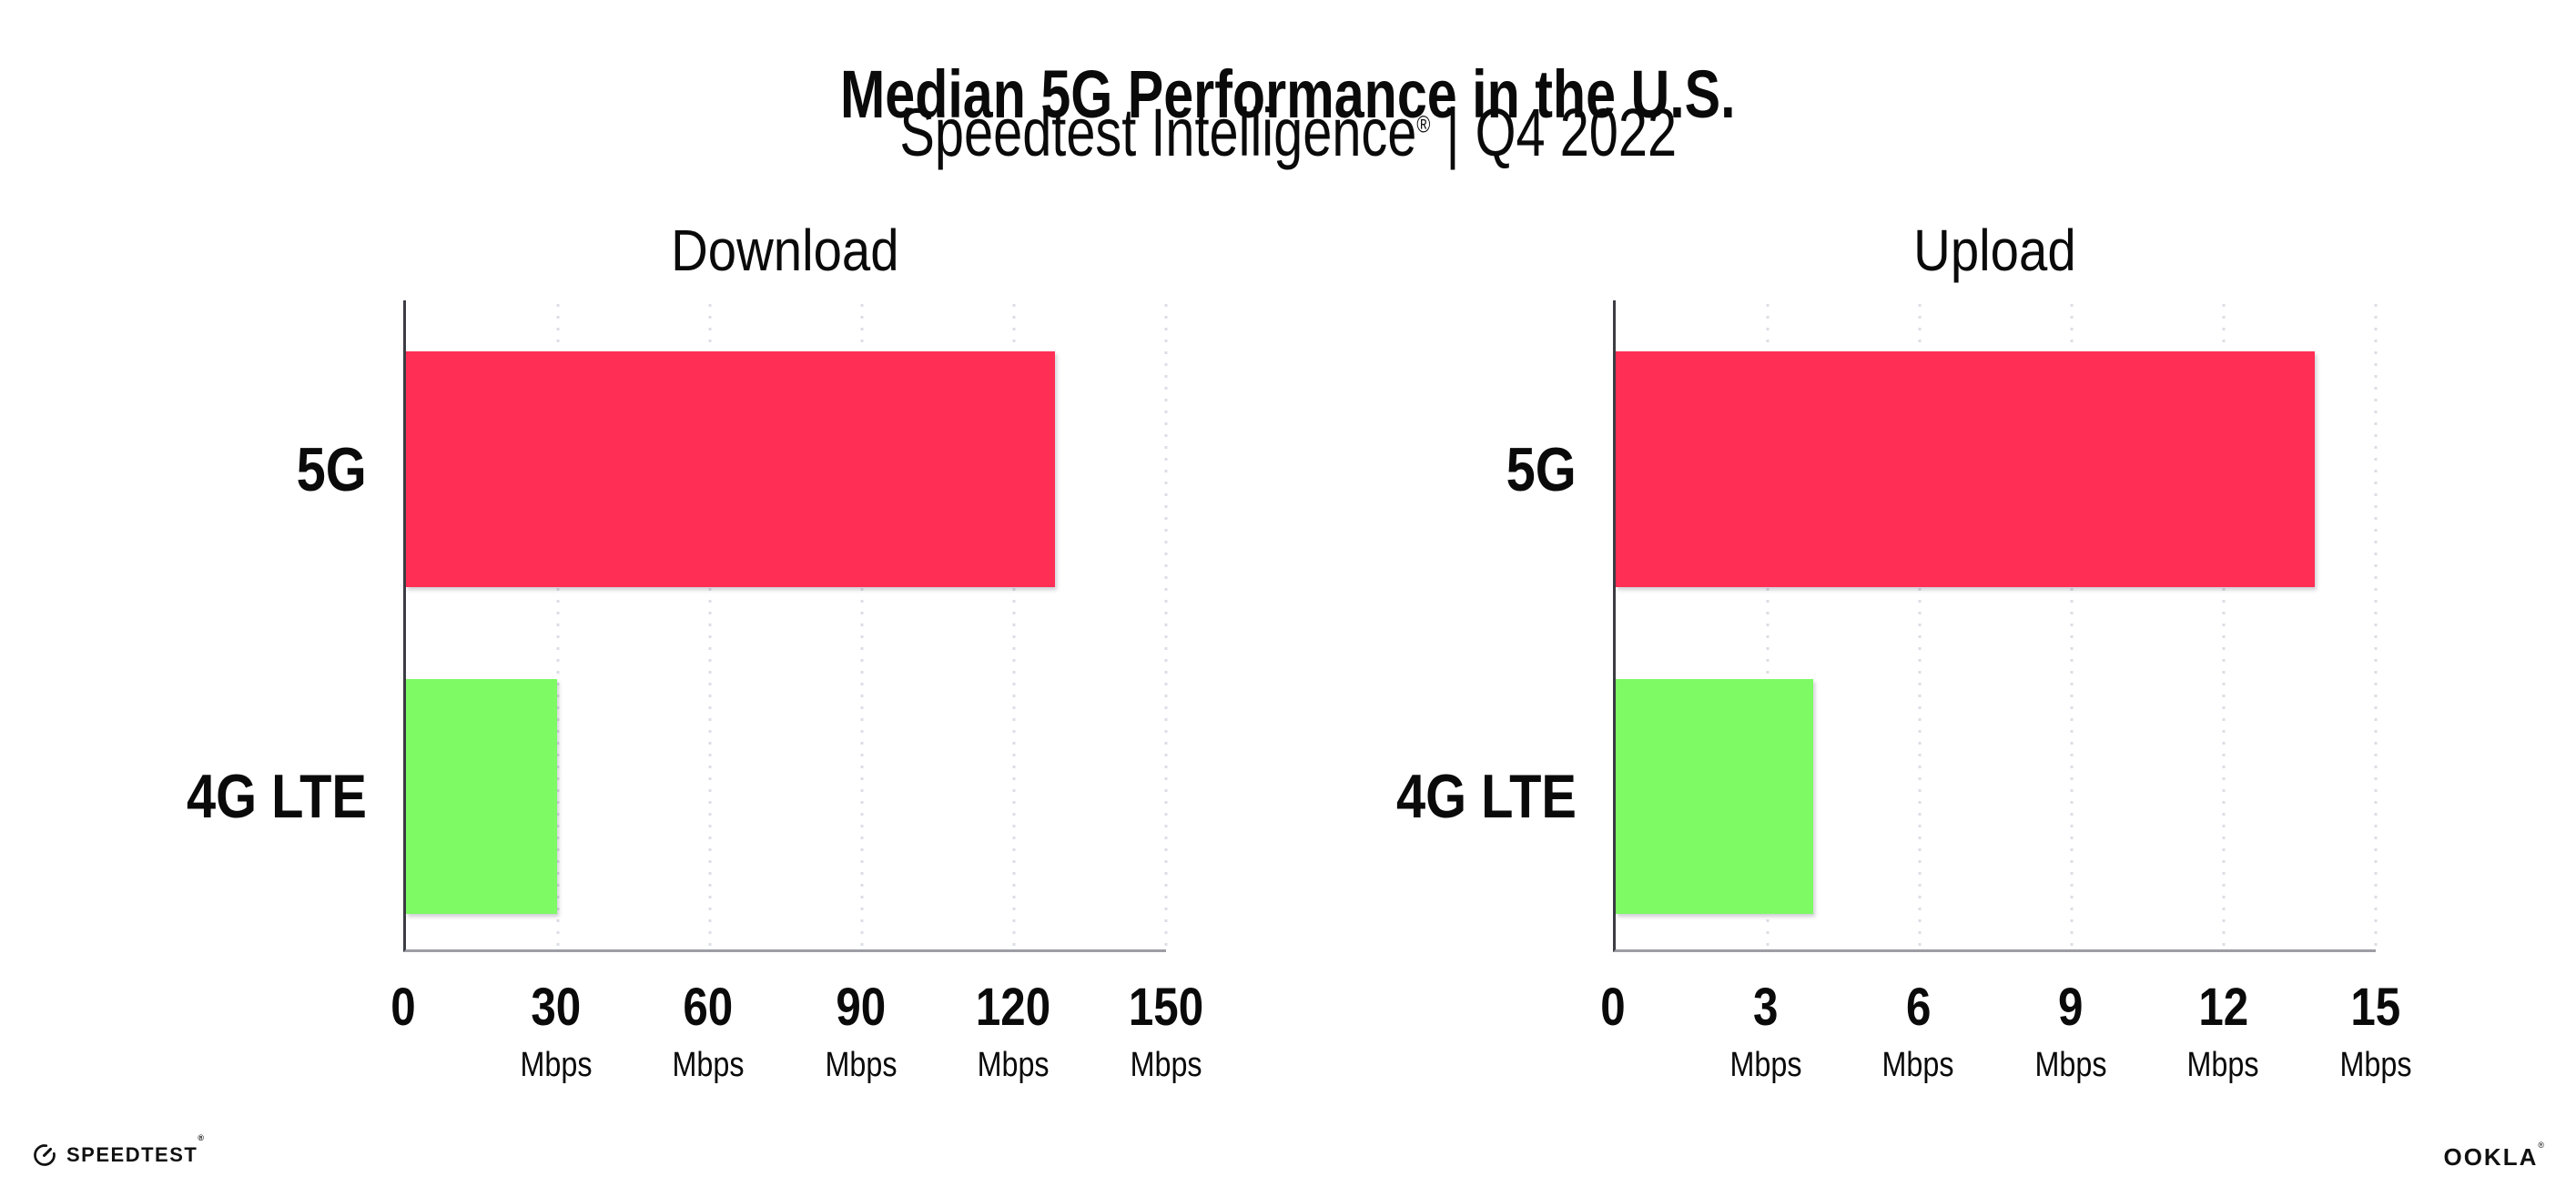  What do you see at coordinates (1158, 132) in the screenshot?
I see `subtitle-brand: Speedtest Intelligence` at bounding box center [1158, 132].